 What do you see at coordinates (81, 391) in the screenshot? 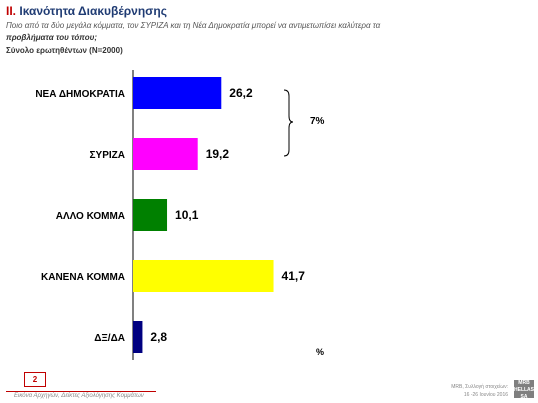
I see `footer-divider` at bounding box center [81, 391].